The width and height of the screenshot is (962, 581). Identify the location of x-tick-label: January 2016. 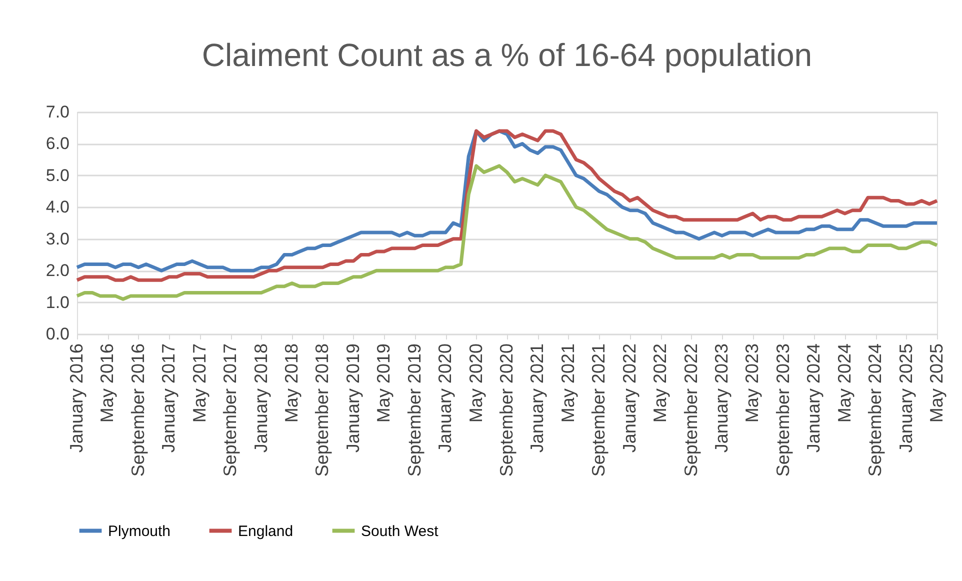
(76, 398).